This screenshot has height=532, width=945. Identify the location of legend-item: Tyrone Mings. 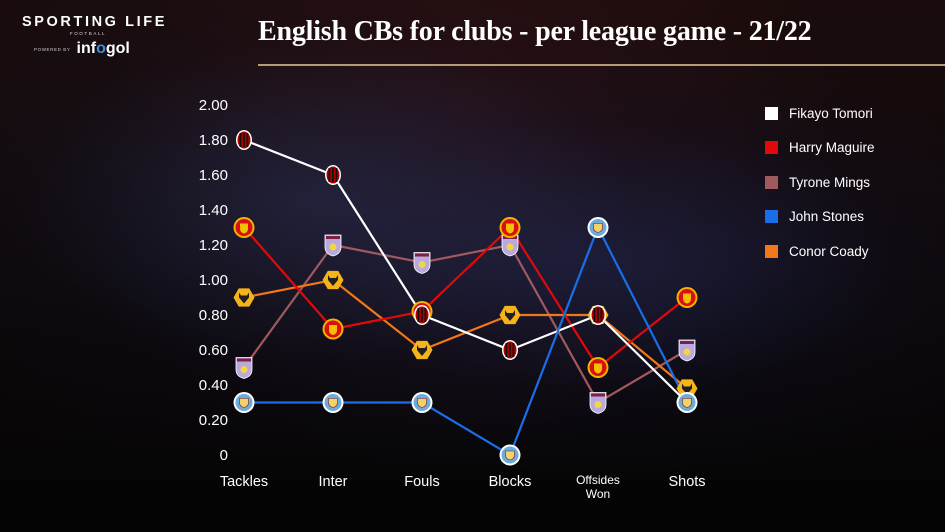
(820, 182).